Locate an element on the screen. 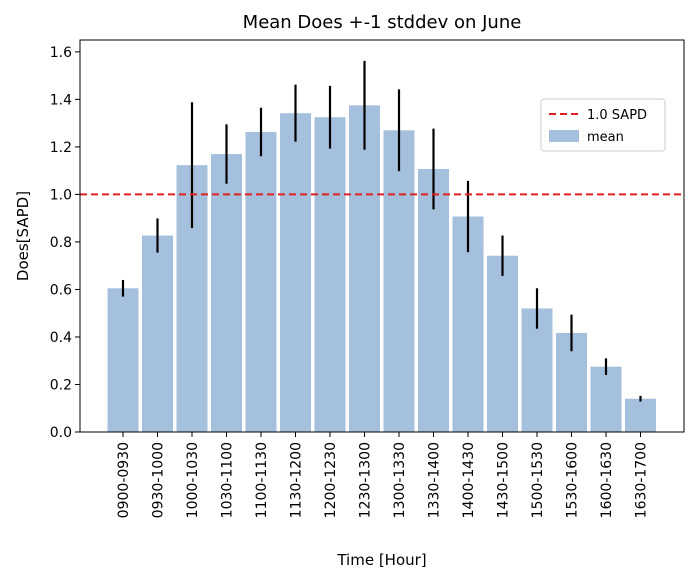  y-tick-label: 0.4 is located at coordinates (61, 338).